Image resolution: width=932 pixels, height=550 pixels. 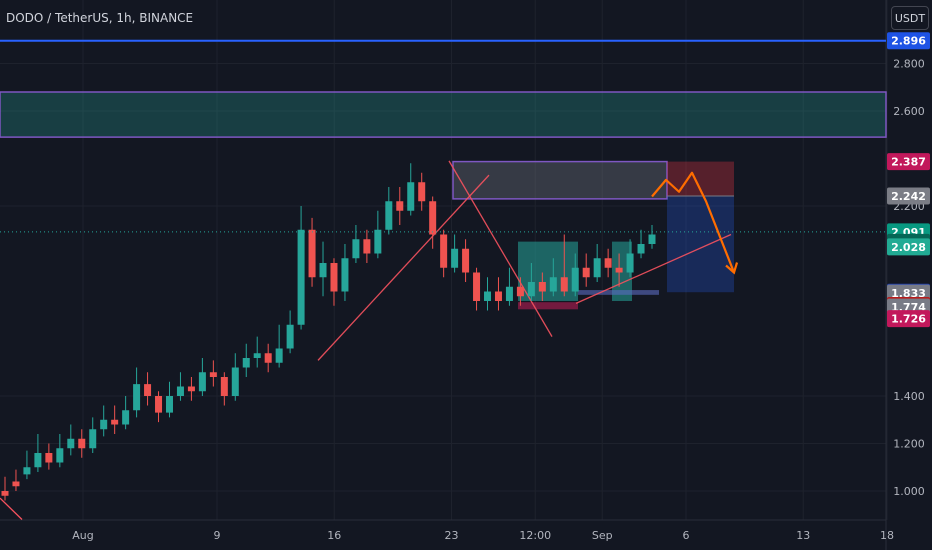 I want to click on time-tick-label: 16, so click(x=334, y=535).